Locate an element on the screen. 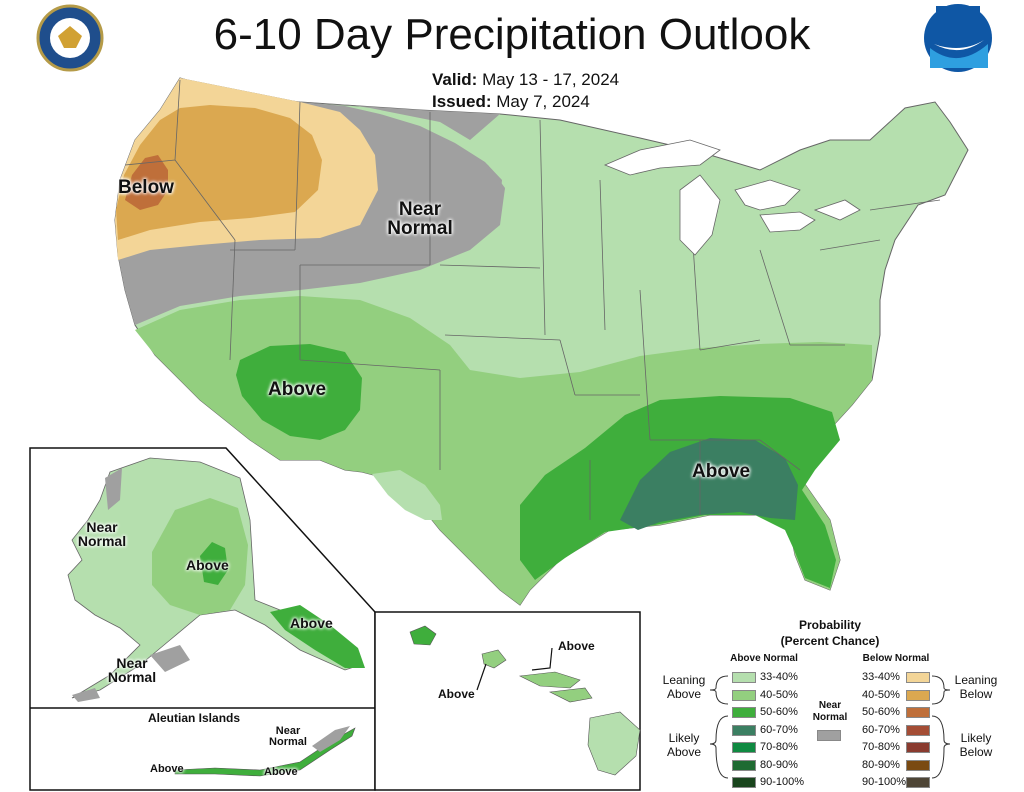 The width and height of the screenshot is (1024, 792). label-north-near-normal: Near Normal is located at coordinates (420, 219).